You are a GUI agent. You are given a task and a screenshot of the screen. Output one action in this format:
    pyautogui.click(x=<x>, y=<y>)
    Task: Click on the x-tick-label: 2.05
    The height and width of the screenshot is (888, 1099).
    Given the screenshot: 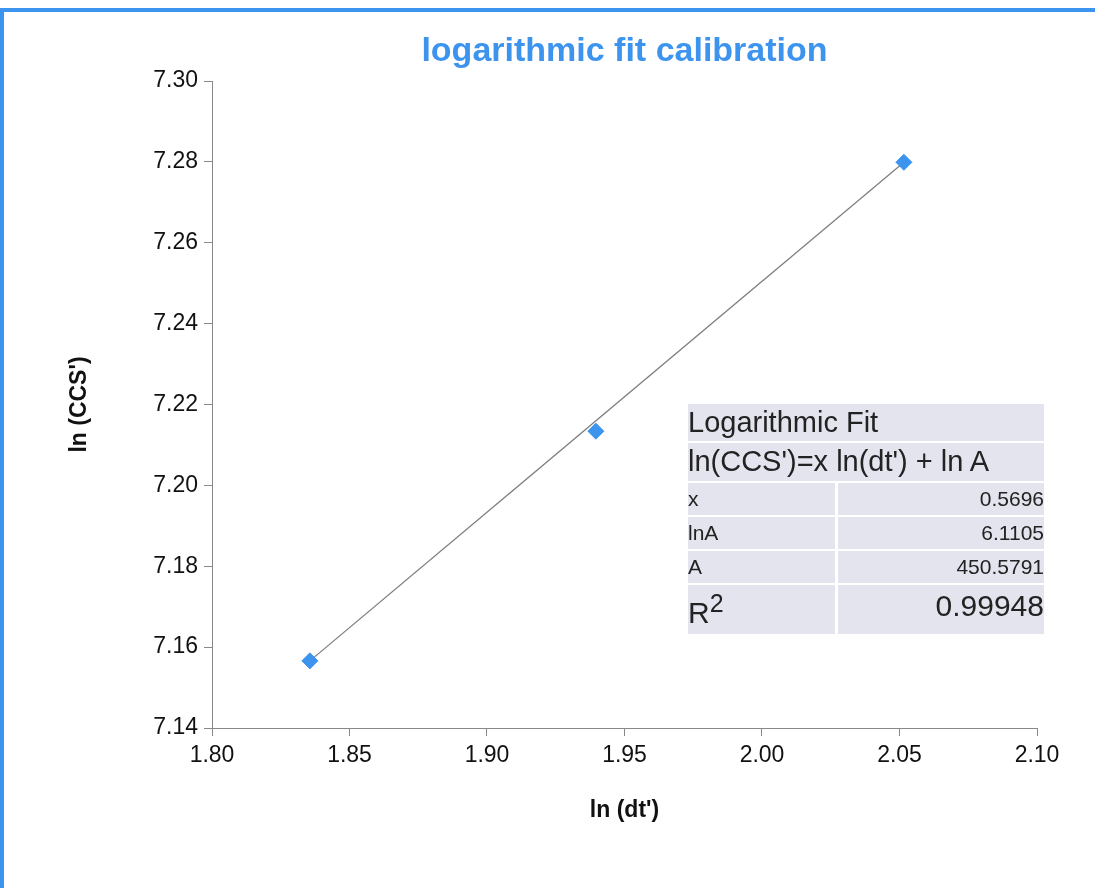 What is the action you would take?
    pyautogui.click(x=899, y=754)
    